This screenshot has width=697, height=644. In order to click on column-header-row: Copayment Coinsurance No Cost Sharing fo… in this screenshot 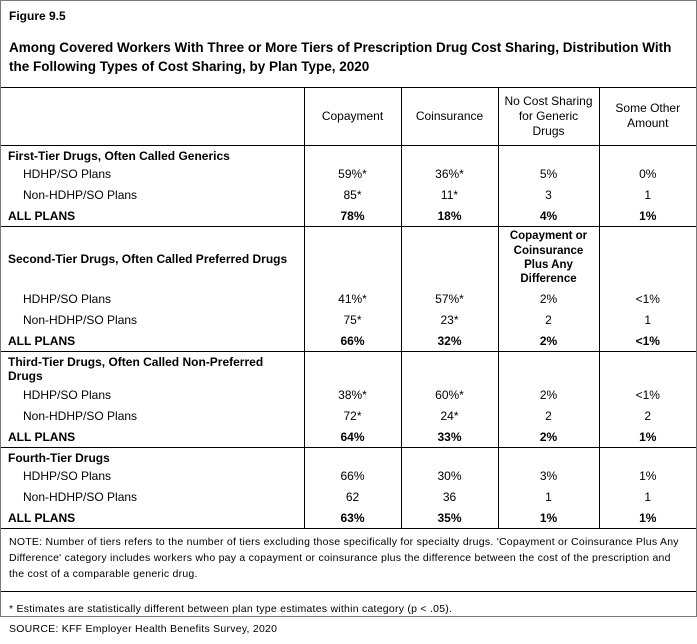, I will do `click(348, 116)`.